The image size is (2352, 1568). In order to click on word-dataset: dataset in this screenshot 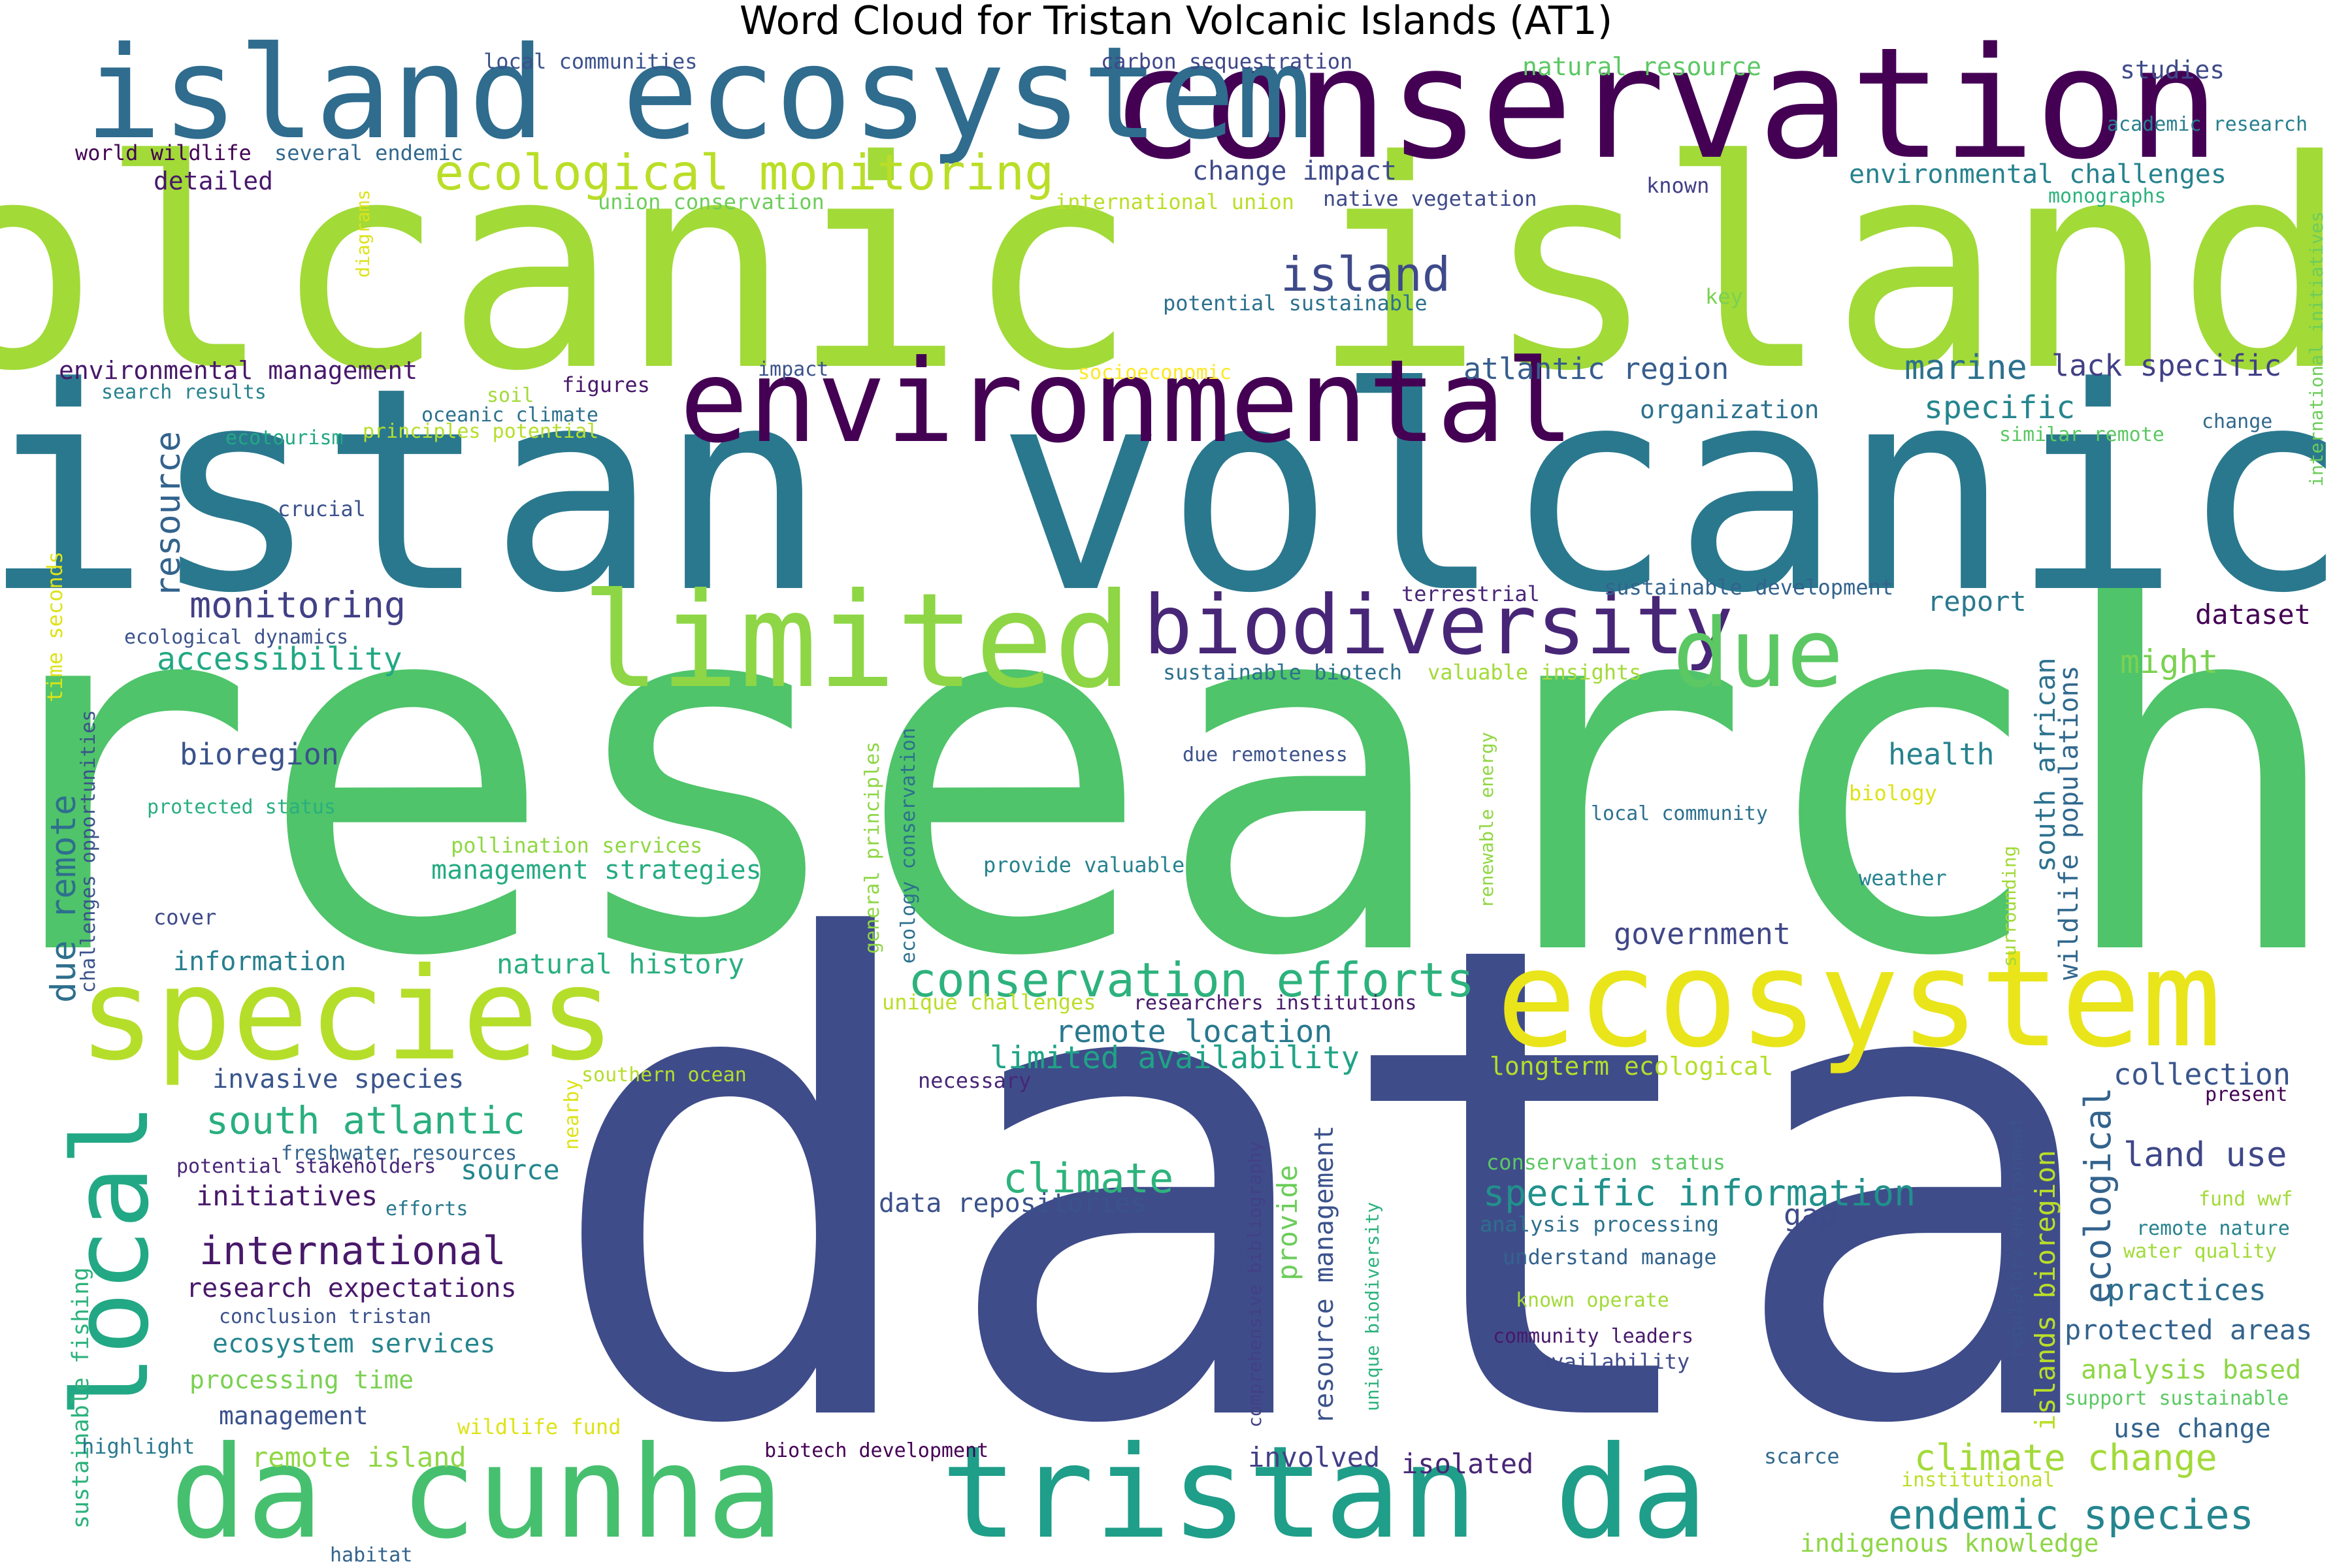, I will do `click(2253, 614)`.